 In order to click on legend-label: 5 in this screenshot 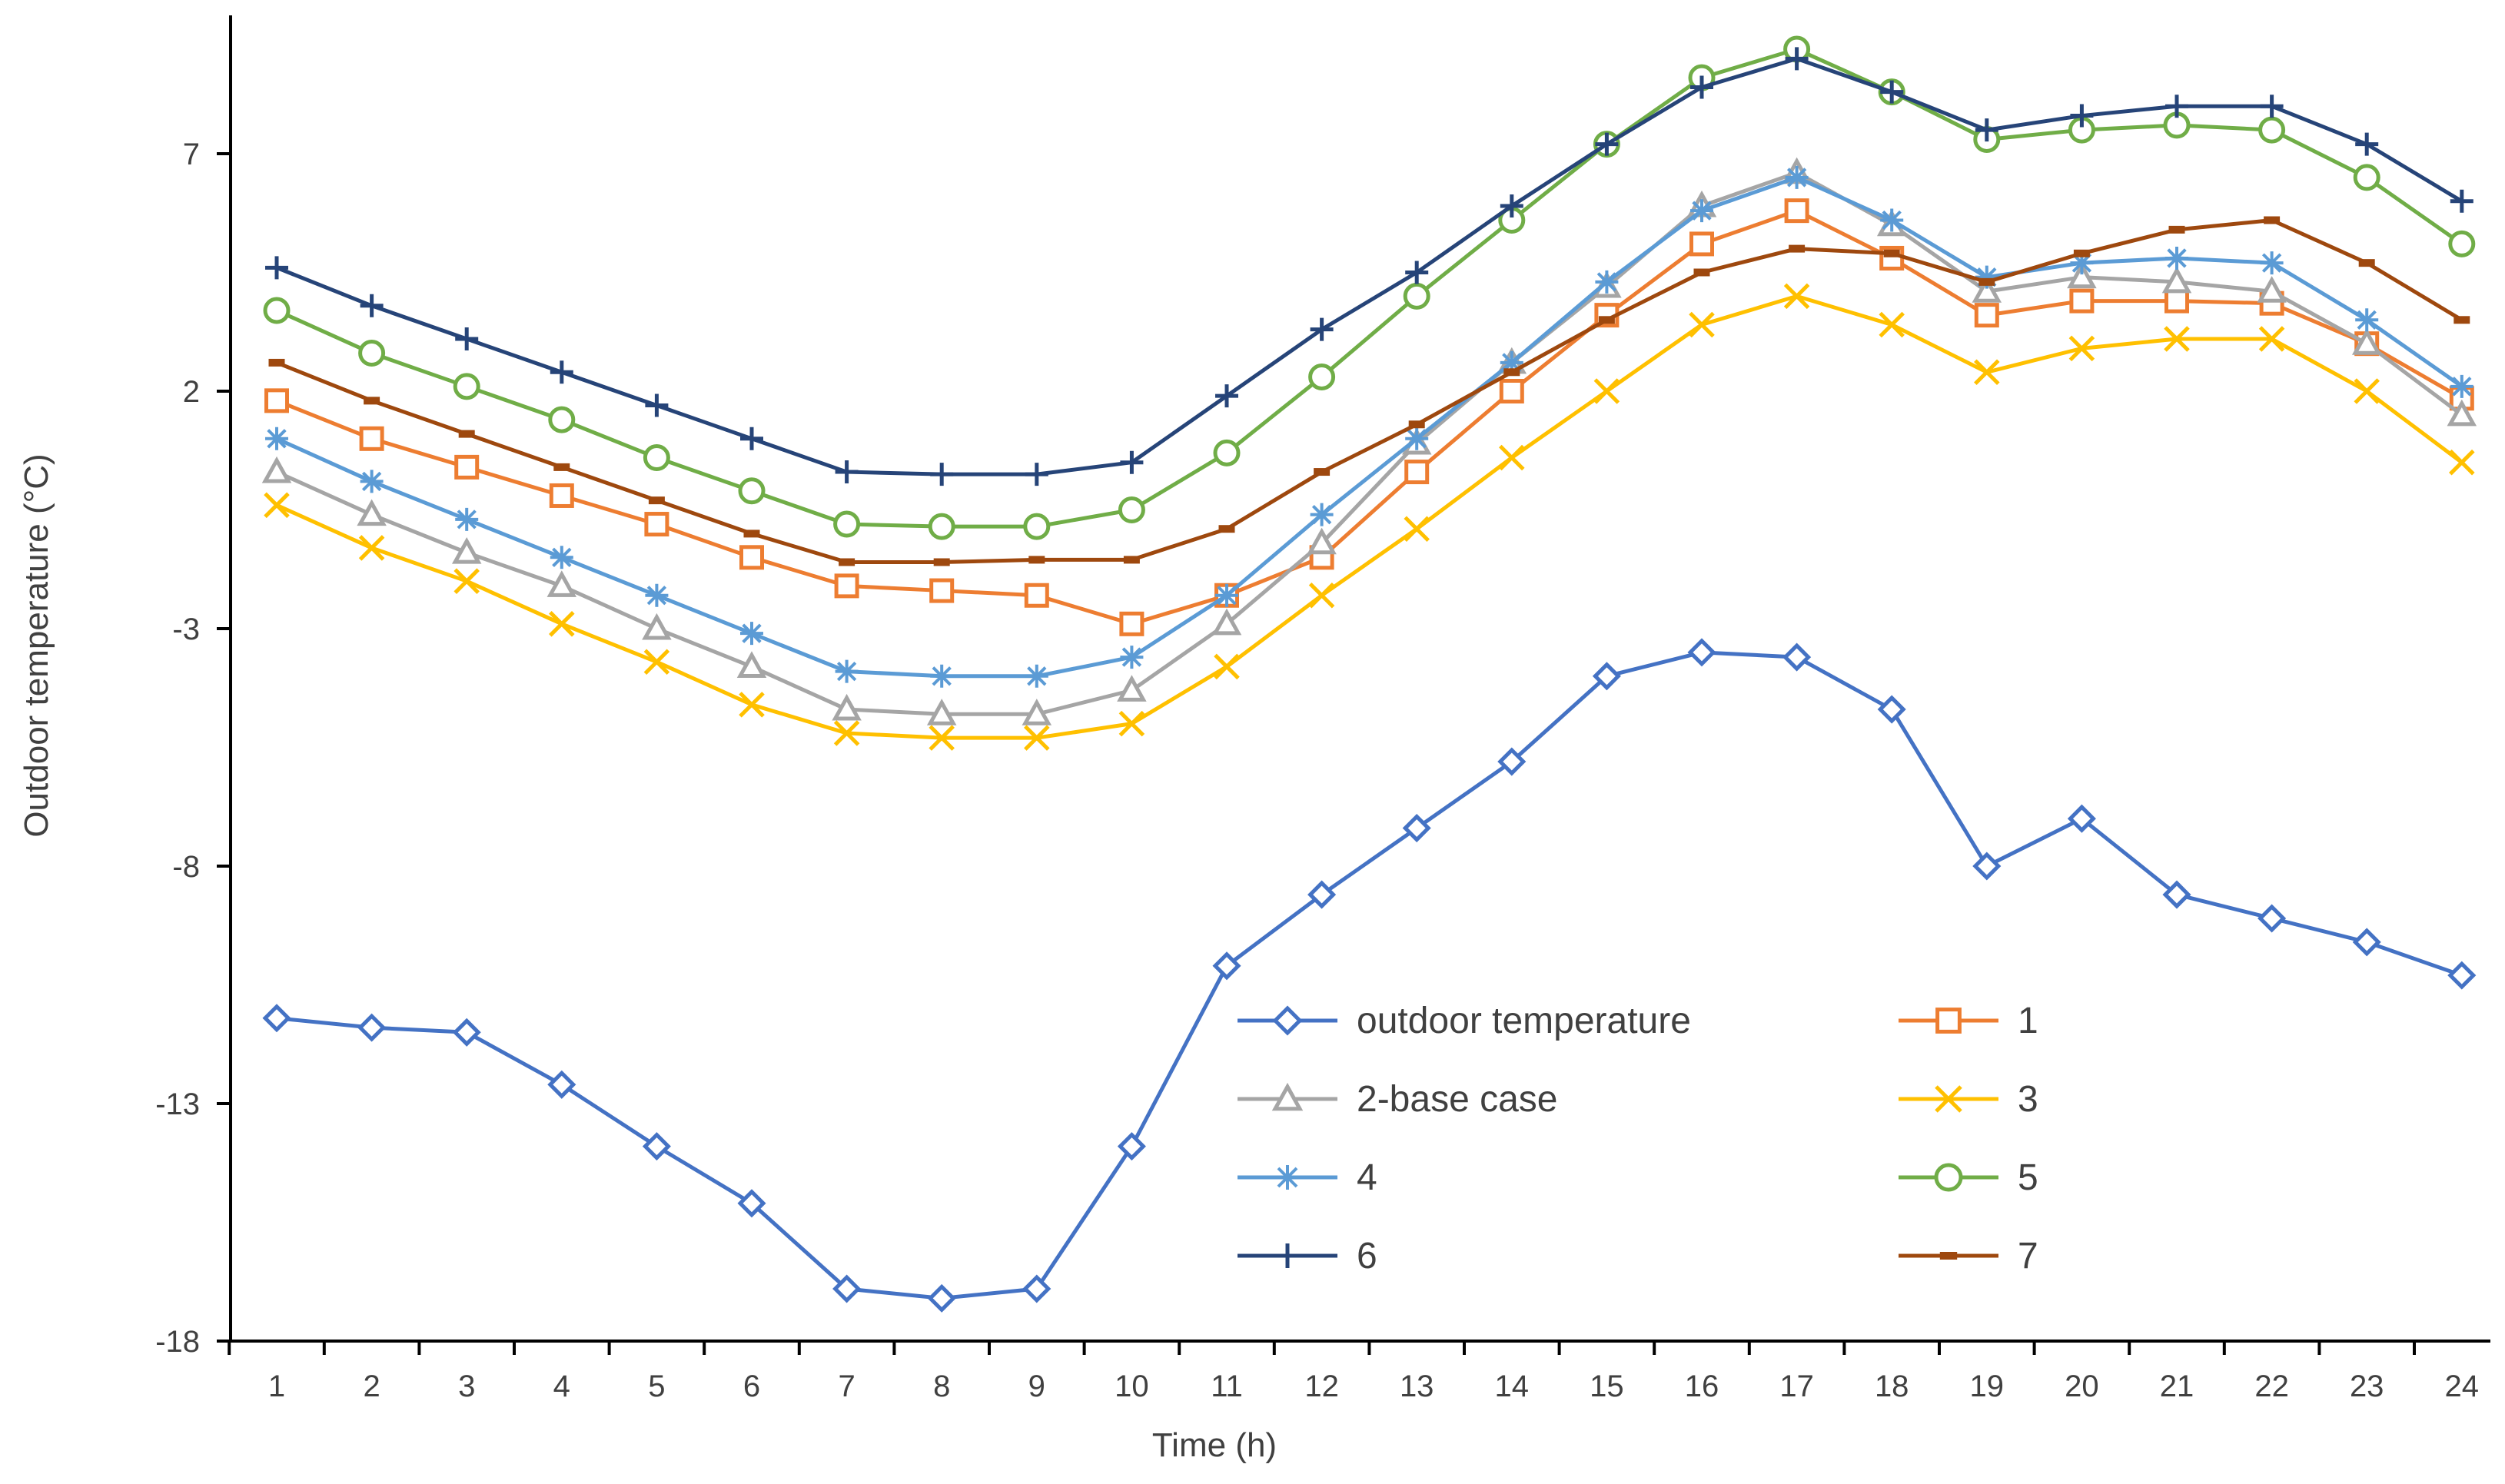, I will do `click(2028, 1177)`.